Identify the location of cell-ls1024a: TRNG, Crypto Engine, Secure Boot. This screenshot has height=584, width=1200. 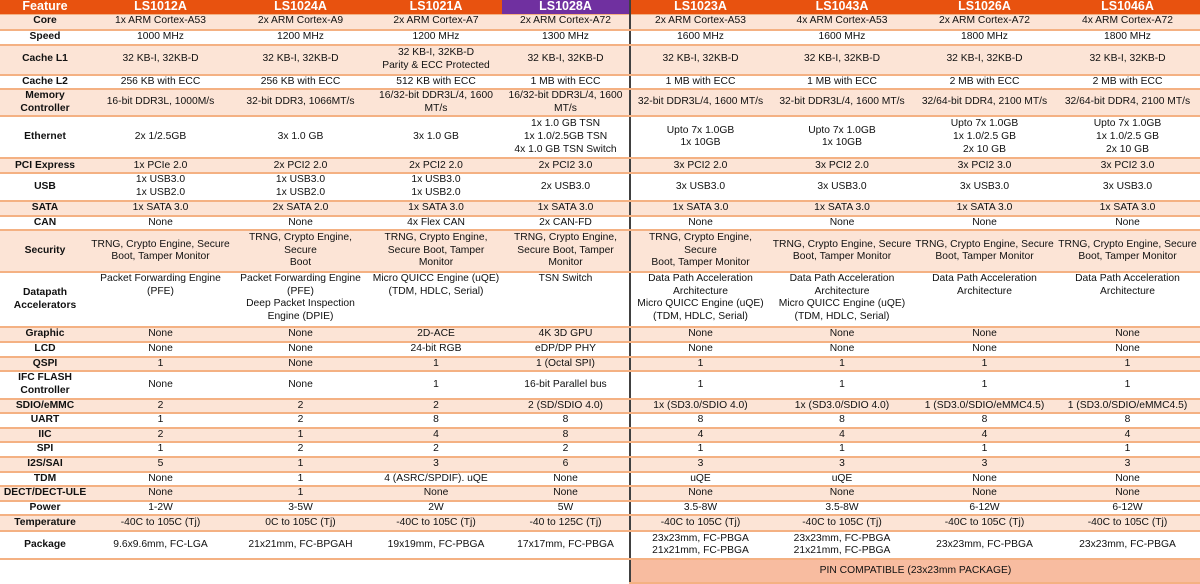
(300, 252).